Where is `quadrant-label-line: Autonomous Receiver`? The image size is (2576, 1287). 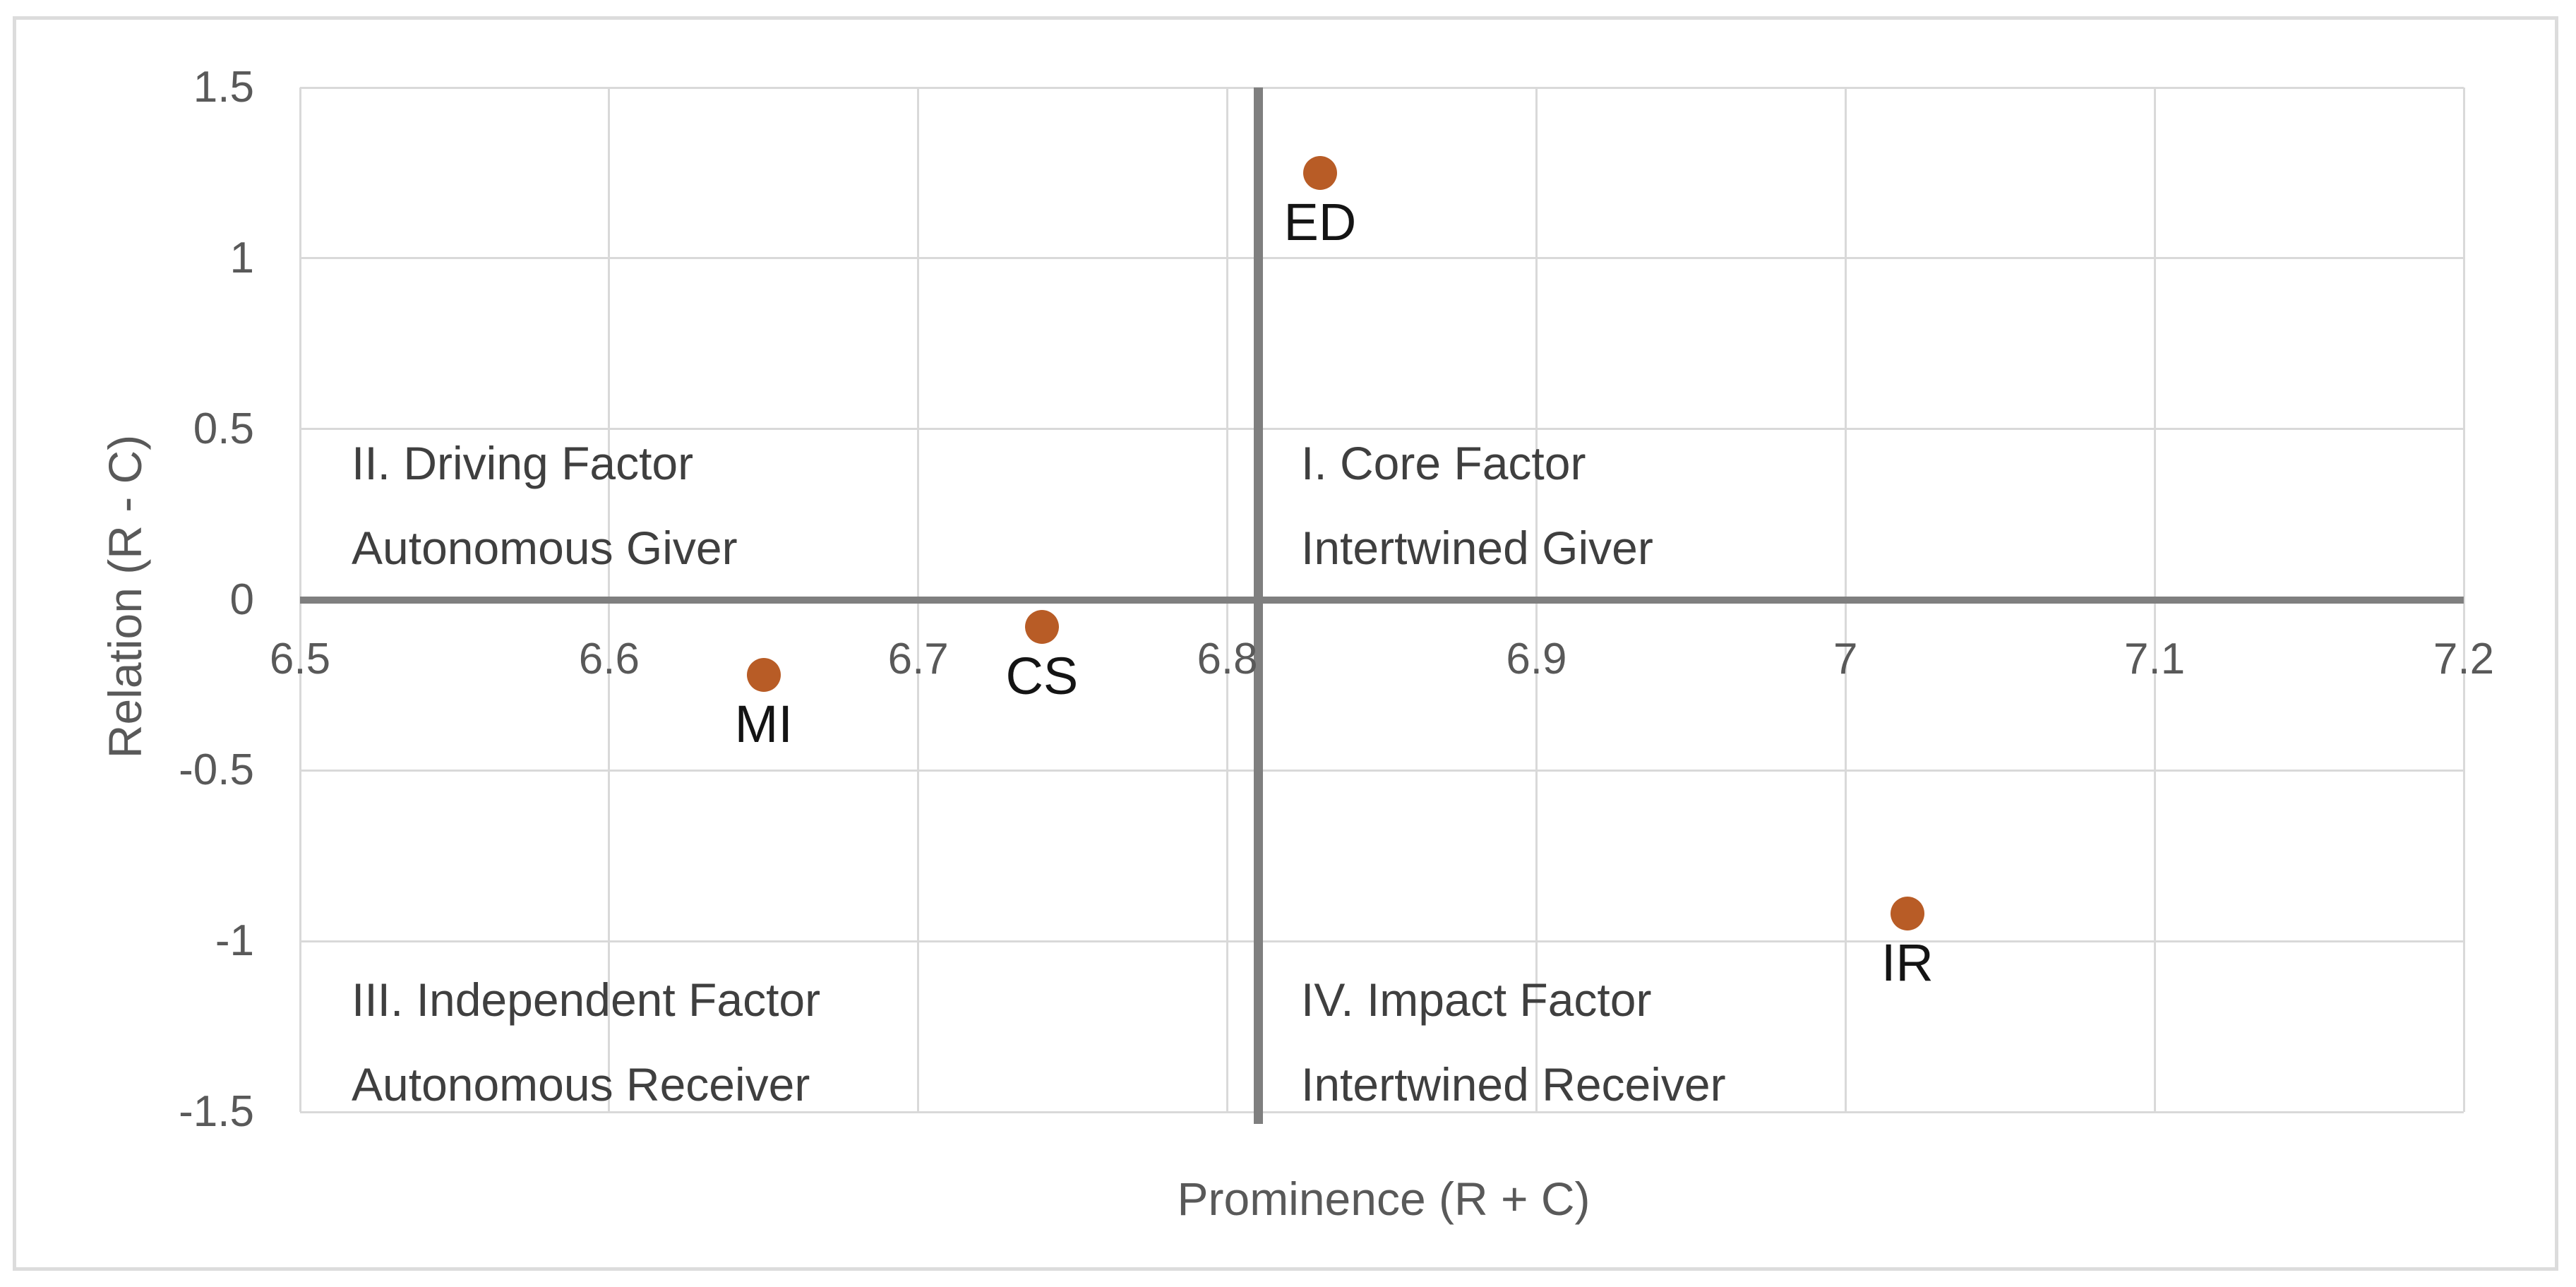 quadrant-label-line: Autonomous Receiver is located at coordinates (581, 1084).